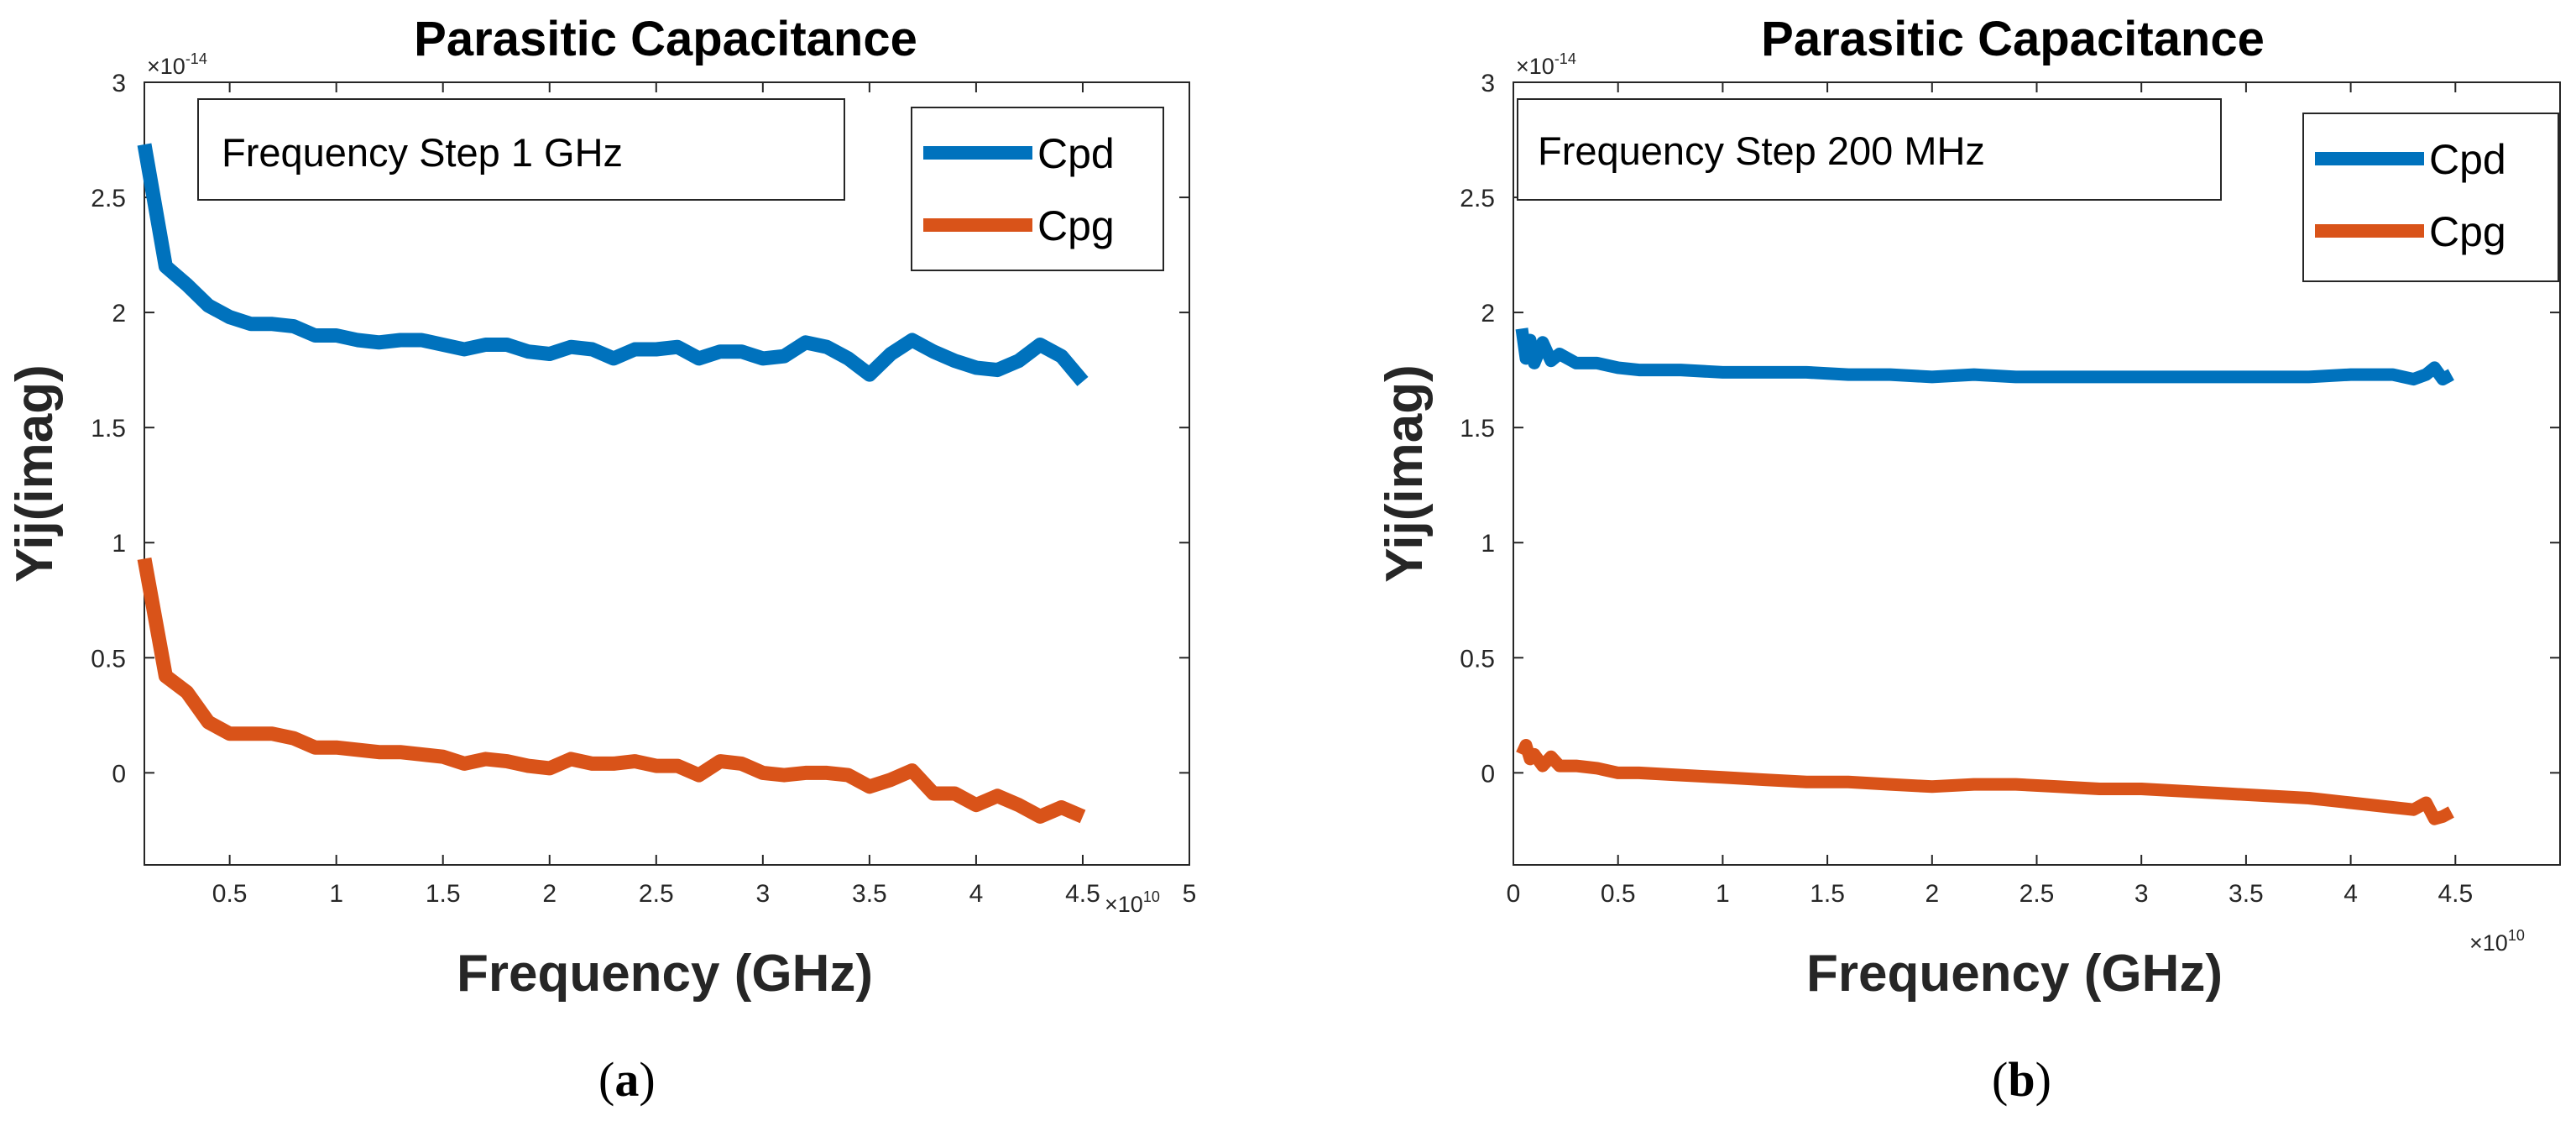 The width and height of the screenshot is (2576, 1121). What do you see at coordinates (1761, 150) in the screenshot?
I see `annotation-text: Frequency Step 200 MHz` at bounding box center [1761, 150].